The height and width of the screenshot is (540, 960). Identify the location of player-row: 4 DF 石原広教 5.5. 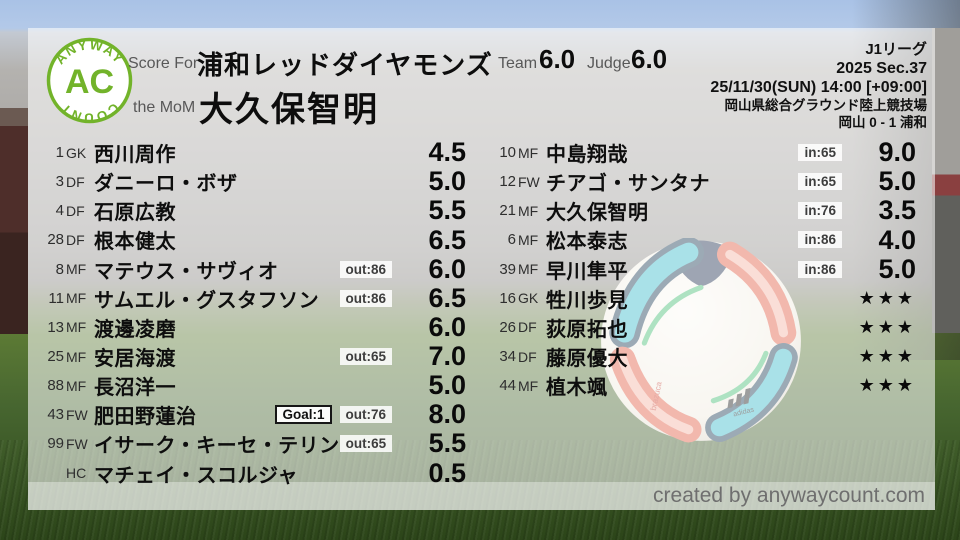
(253, 210).